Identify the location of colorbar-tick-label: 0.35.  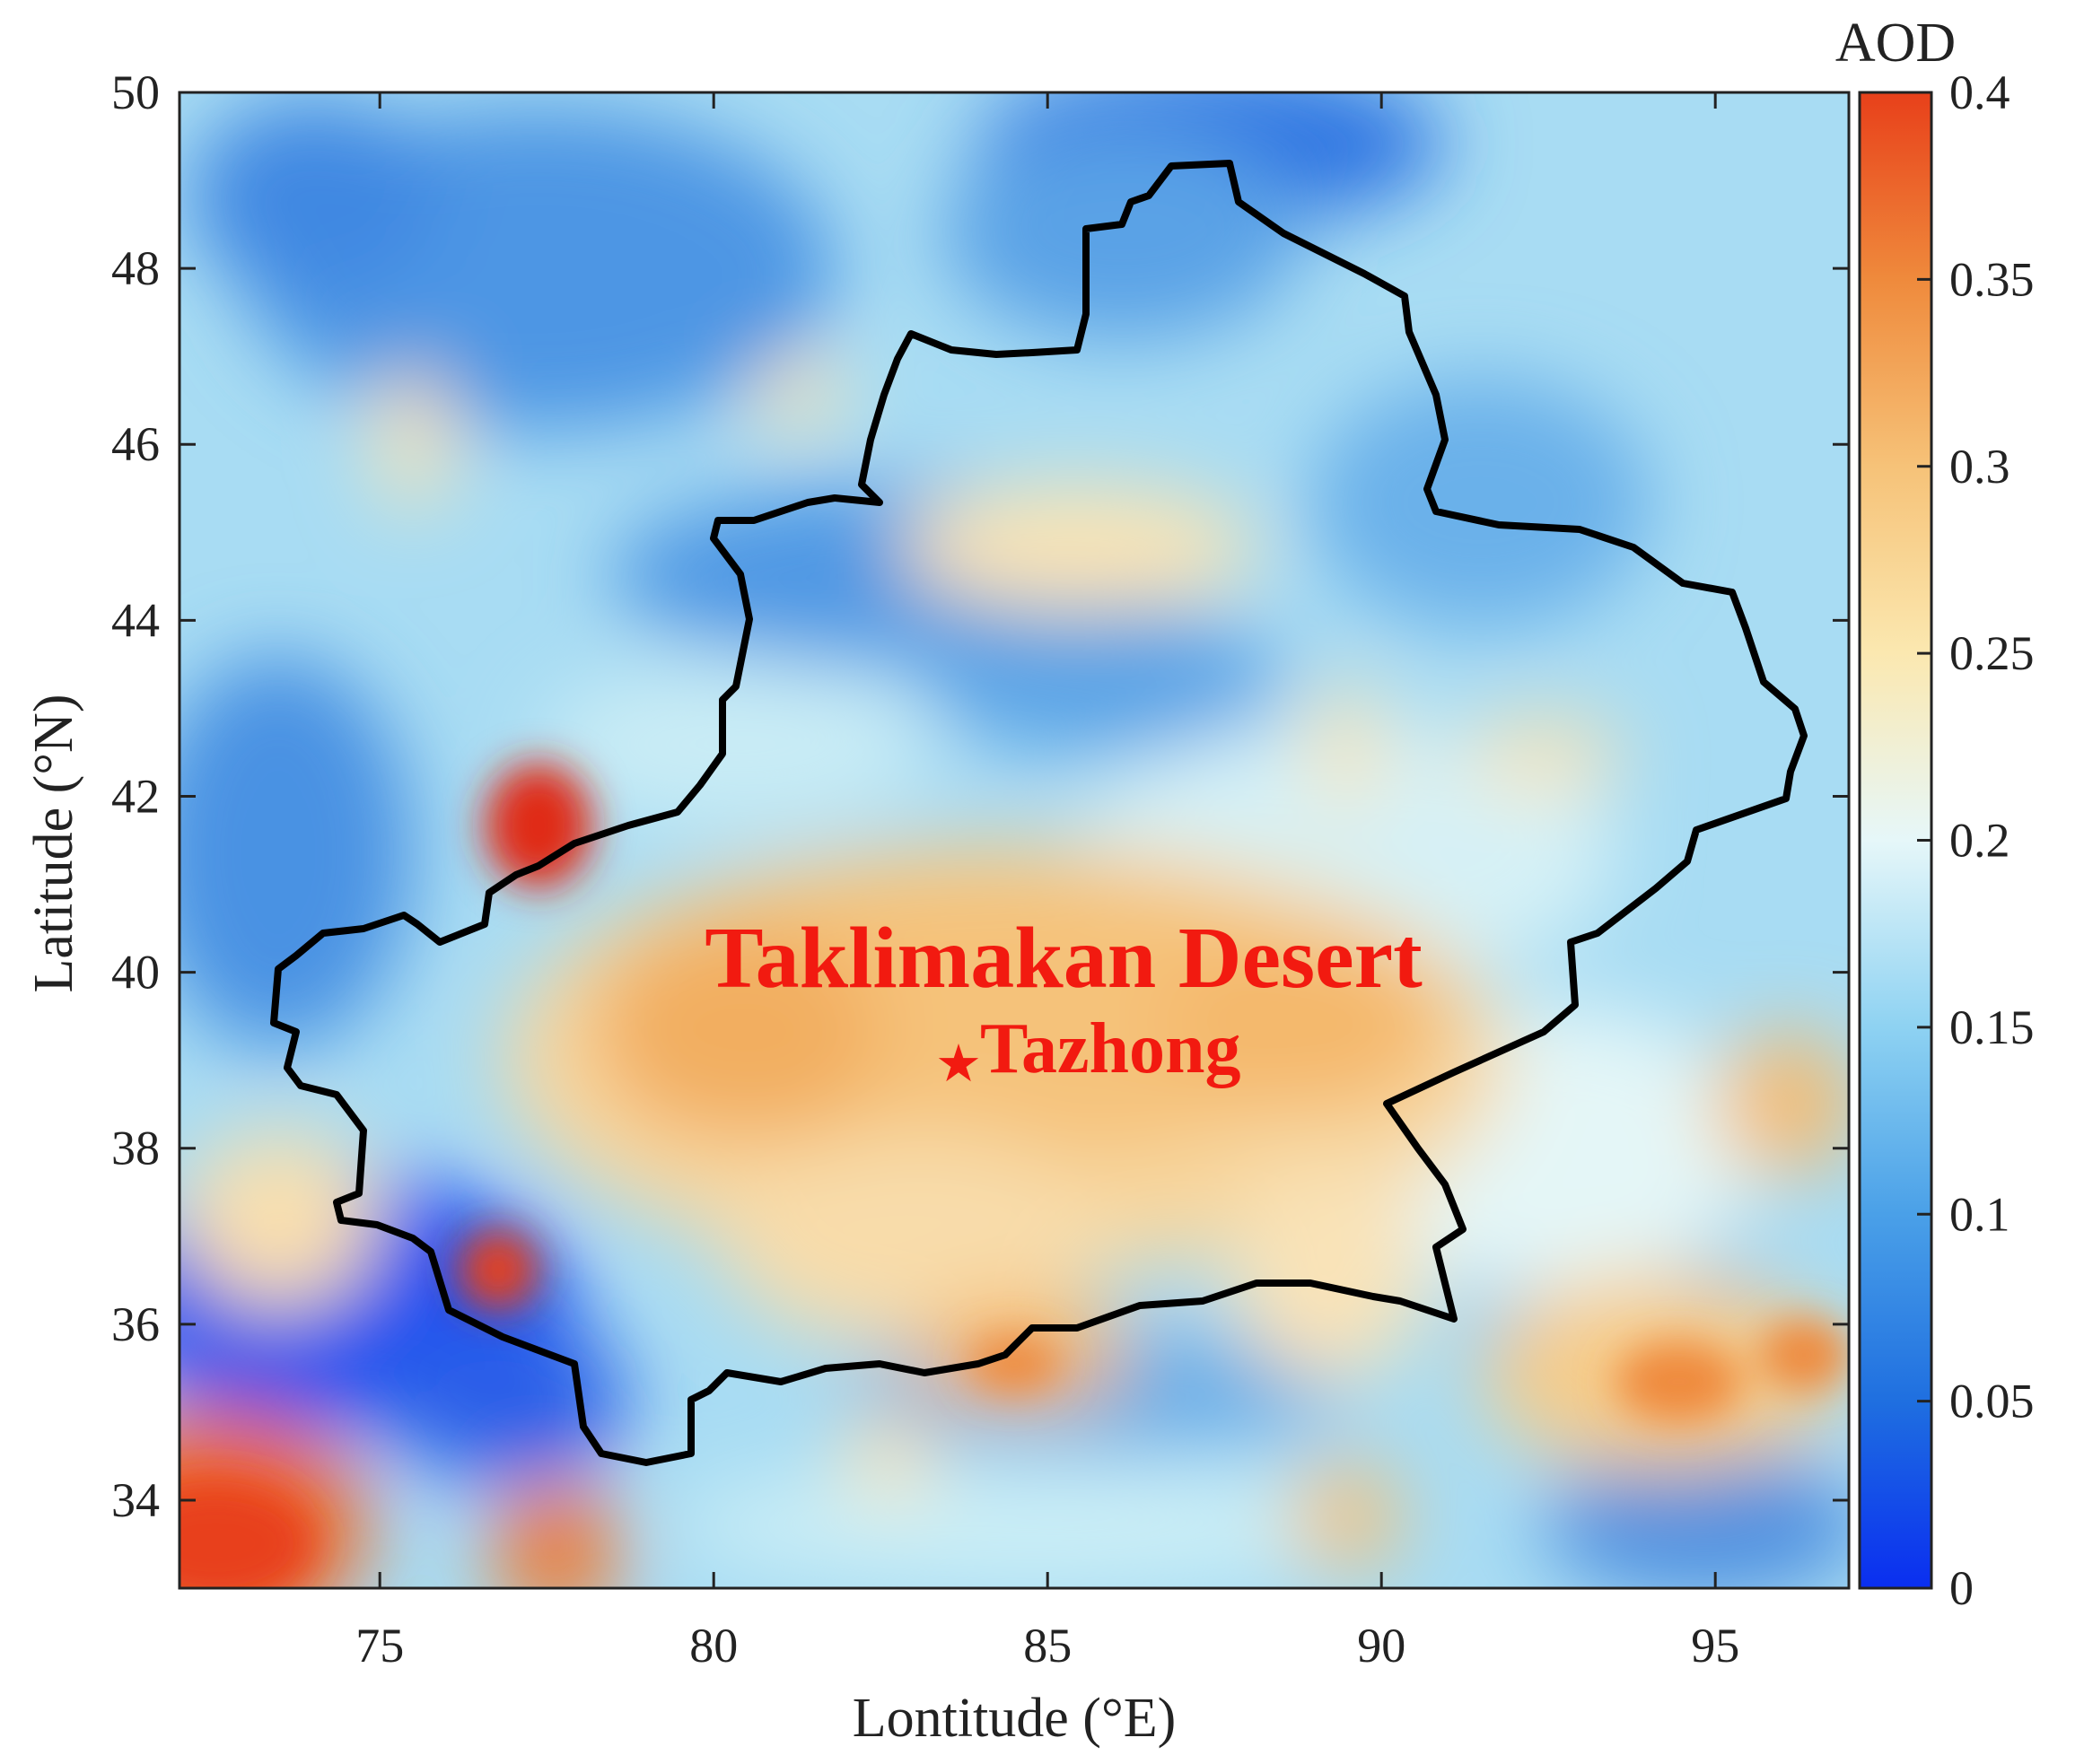
(1992, 279).